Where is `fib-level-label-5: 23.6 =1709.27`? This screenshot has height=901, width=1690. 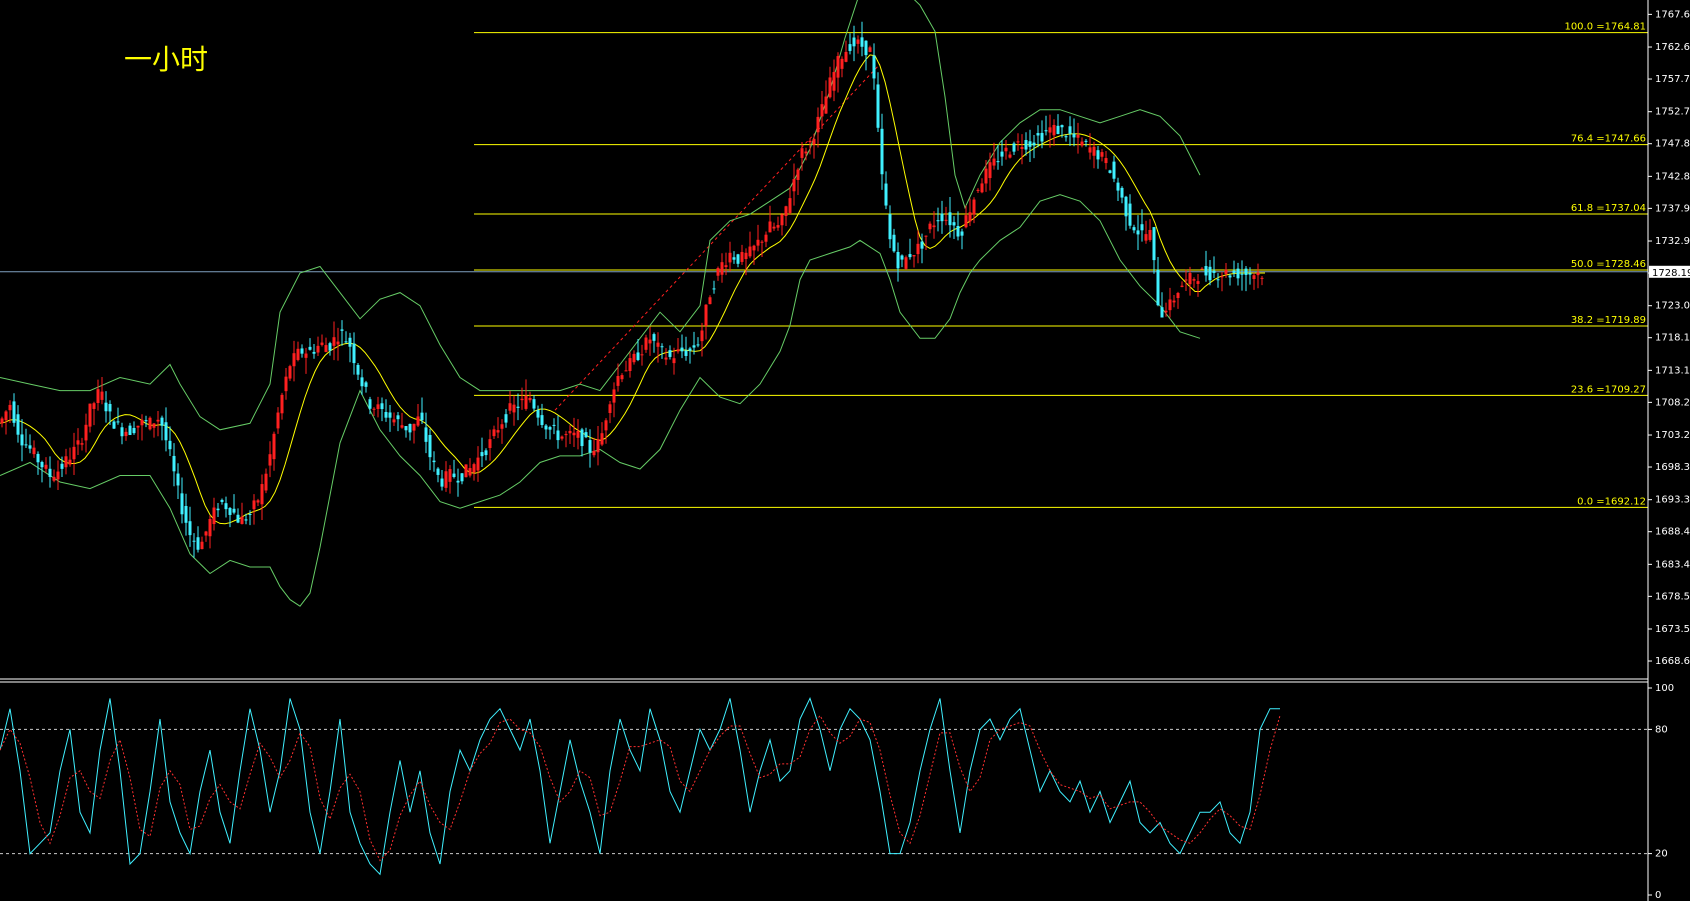 fib-level-label-5: 23.6 =1709.27 is located at coordinates (1608, 389).